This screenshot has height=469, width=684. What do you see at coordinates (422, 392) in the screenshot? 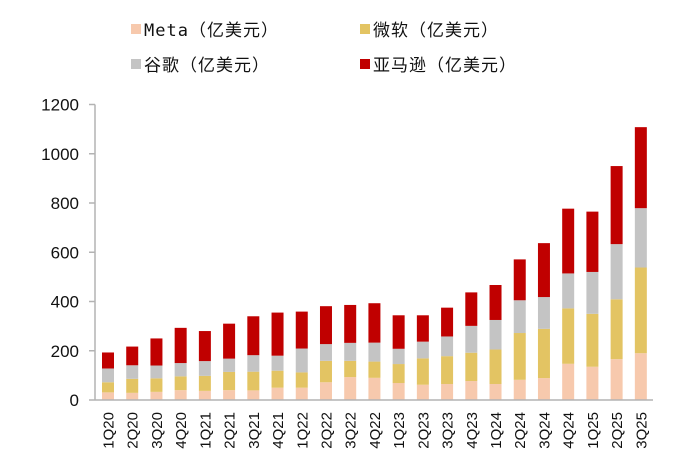
I see `bar-segment-meta-2Q23` at bounding box center [422, 392].